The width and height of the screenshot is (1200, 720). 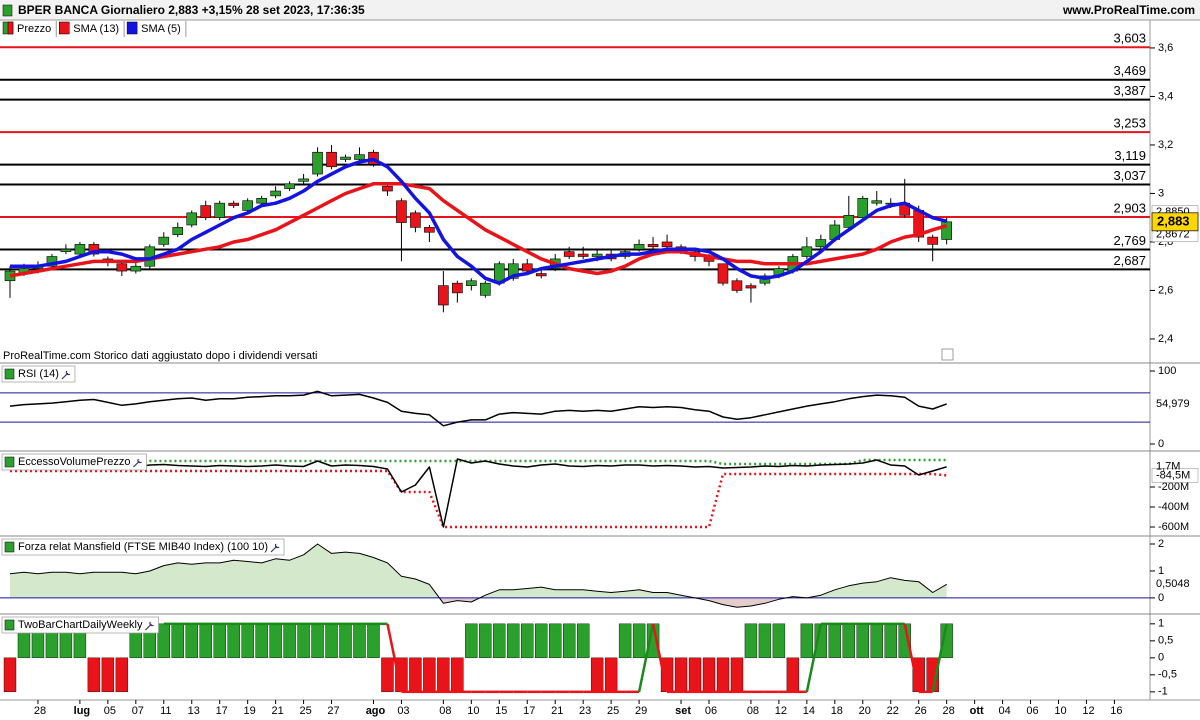 What do you see at coordinates (1165, 290) in the screenshot?
I see `y-tick-label: 2,6` at bounding box center [1165, 290].